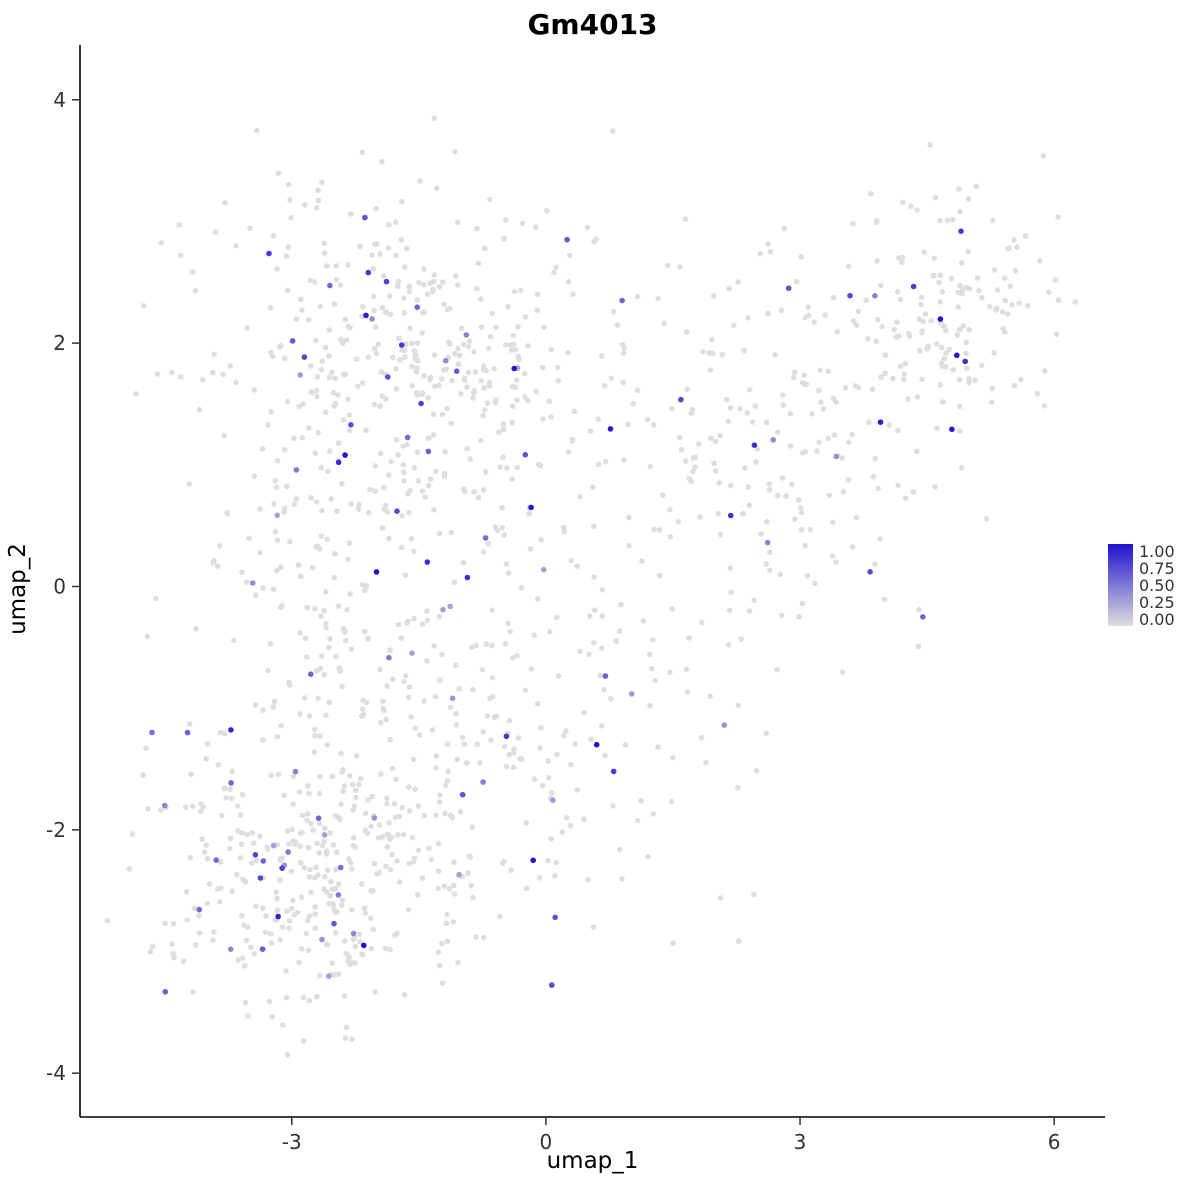 The image size is (1200, 1200). I want to click on x-tick-label: 6, so click(1054, 1142).